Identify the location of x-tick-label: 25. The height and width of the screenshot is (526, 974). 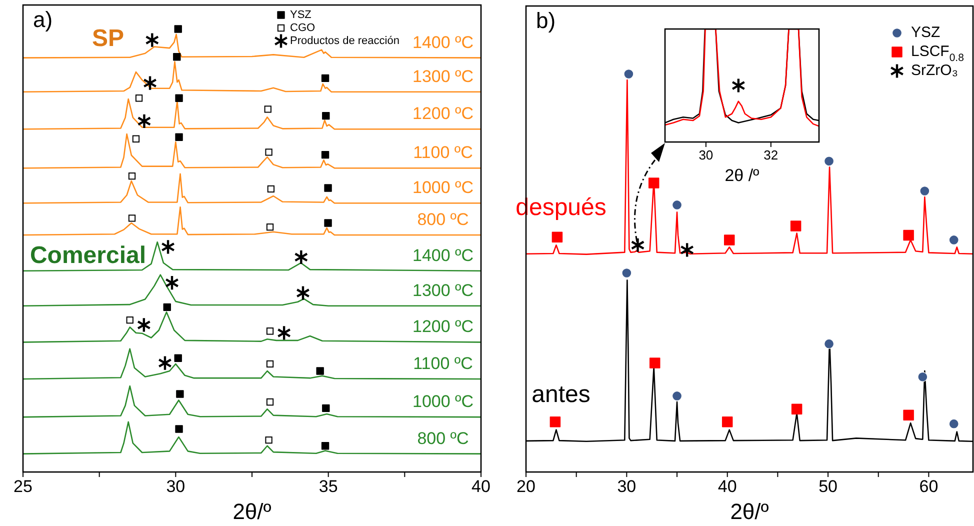
(23, 486).